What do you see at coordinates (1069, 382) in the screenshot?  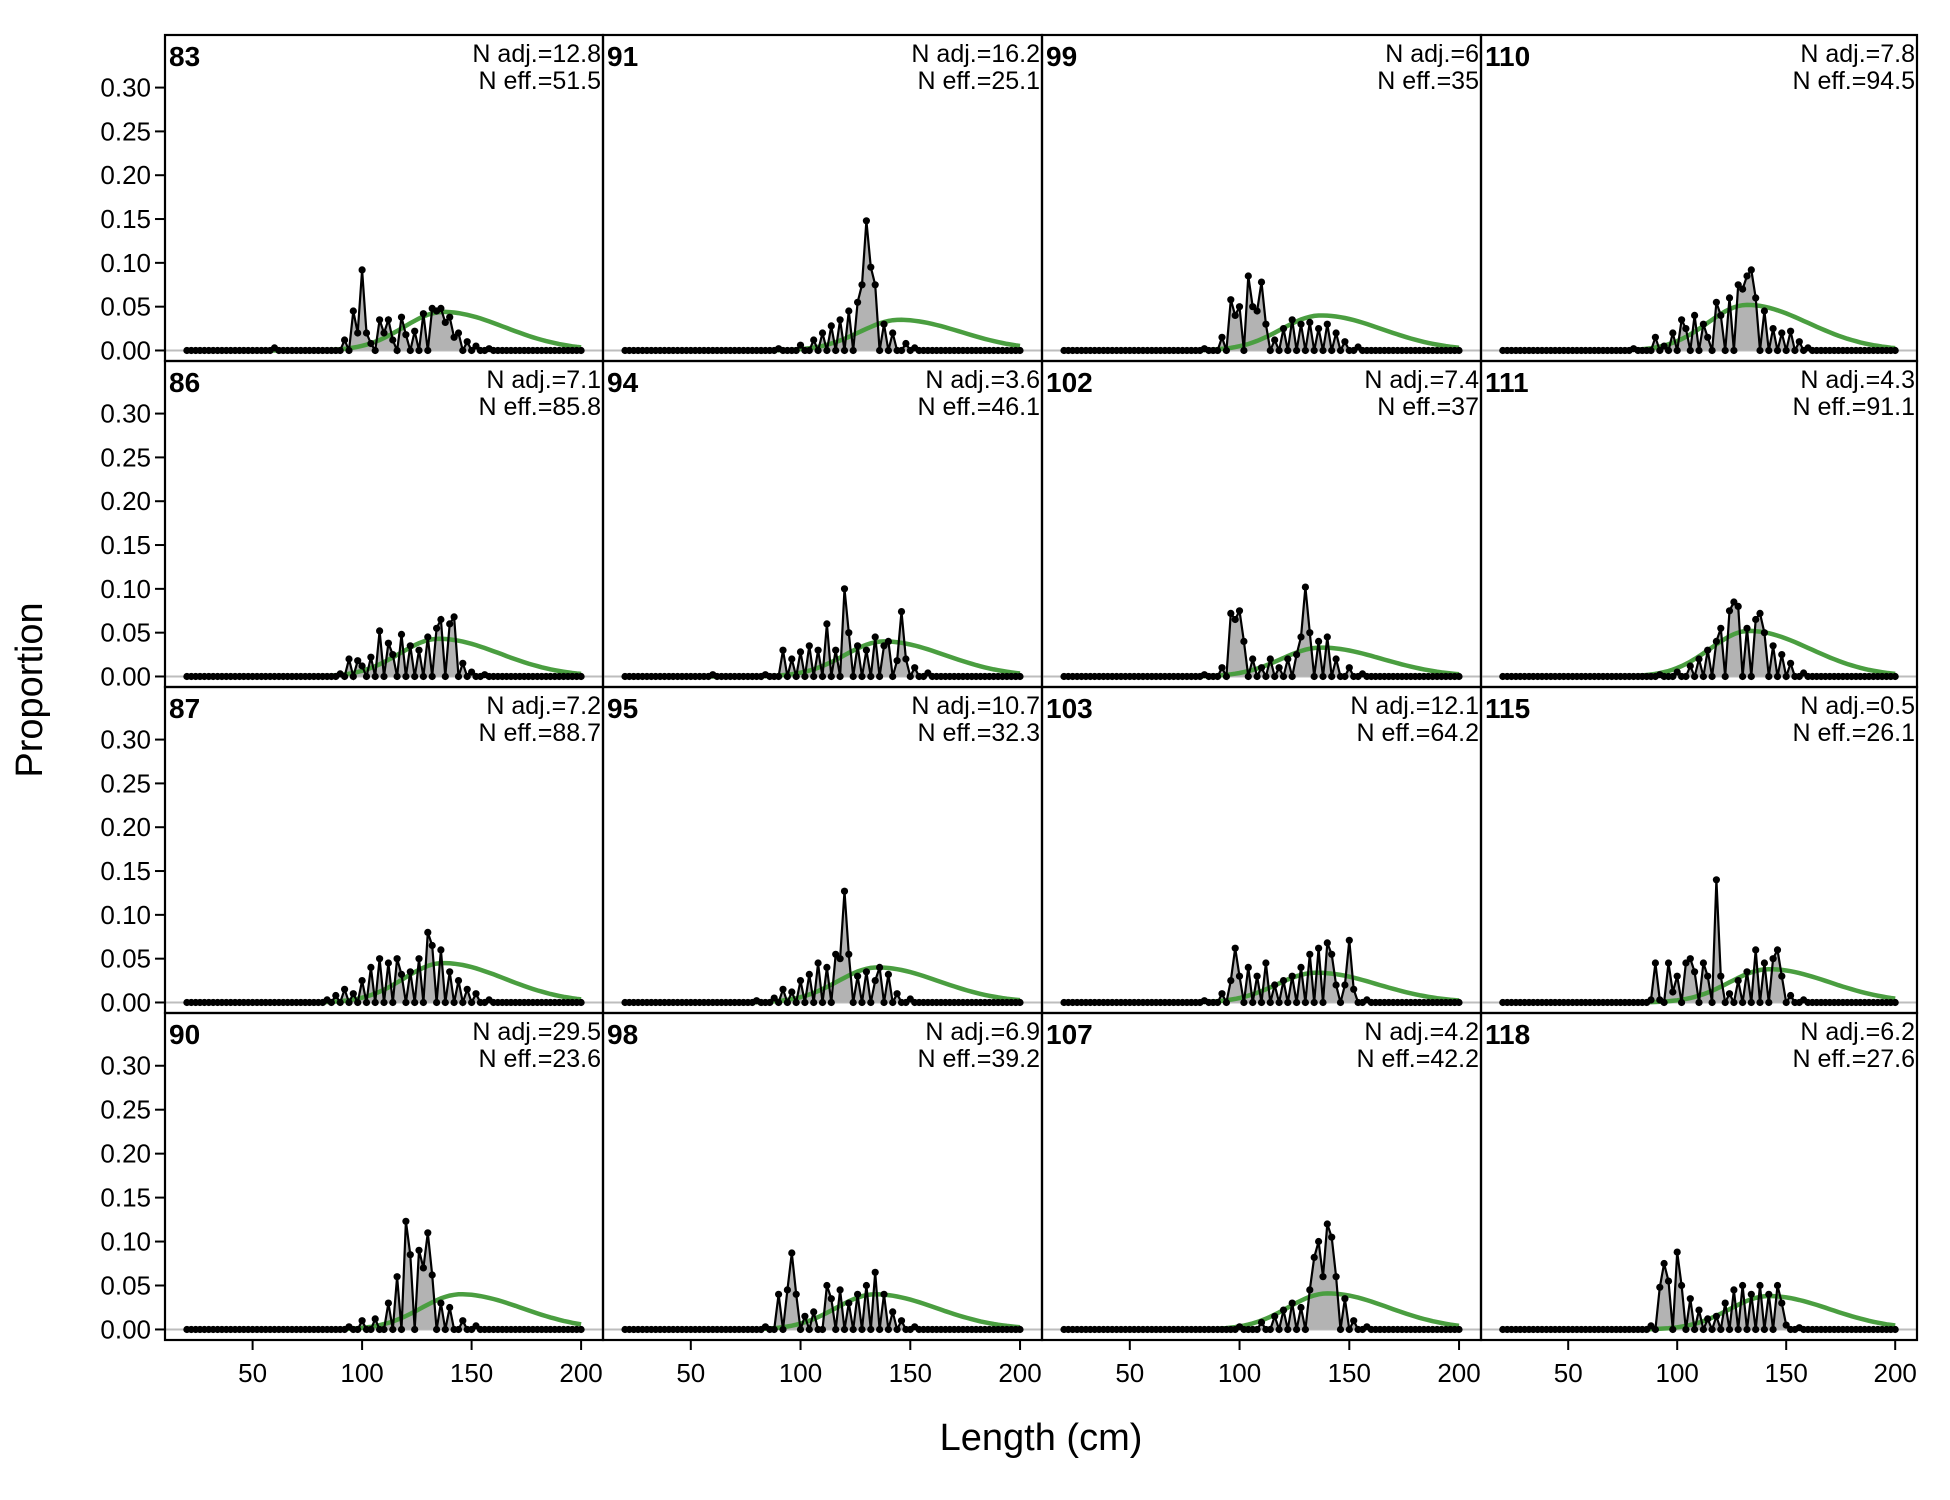 I see `panel-label: 102` at bounding box center [1069, 382].